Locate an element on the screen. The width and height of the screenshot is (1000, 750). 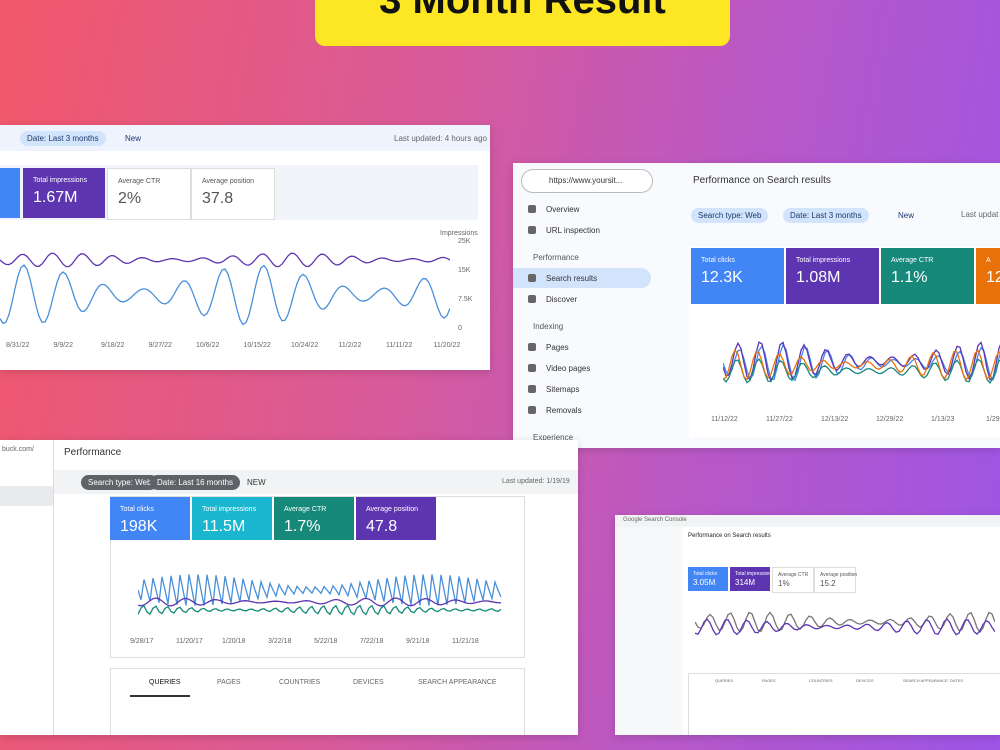
card-value: 1.7% is located at coordinates (302, 526).